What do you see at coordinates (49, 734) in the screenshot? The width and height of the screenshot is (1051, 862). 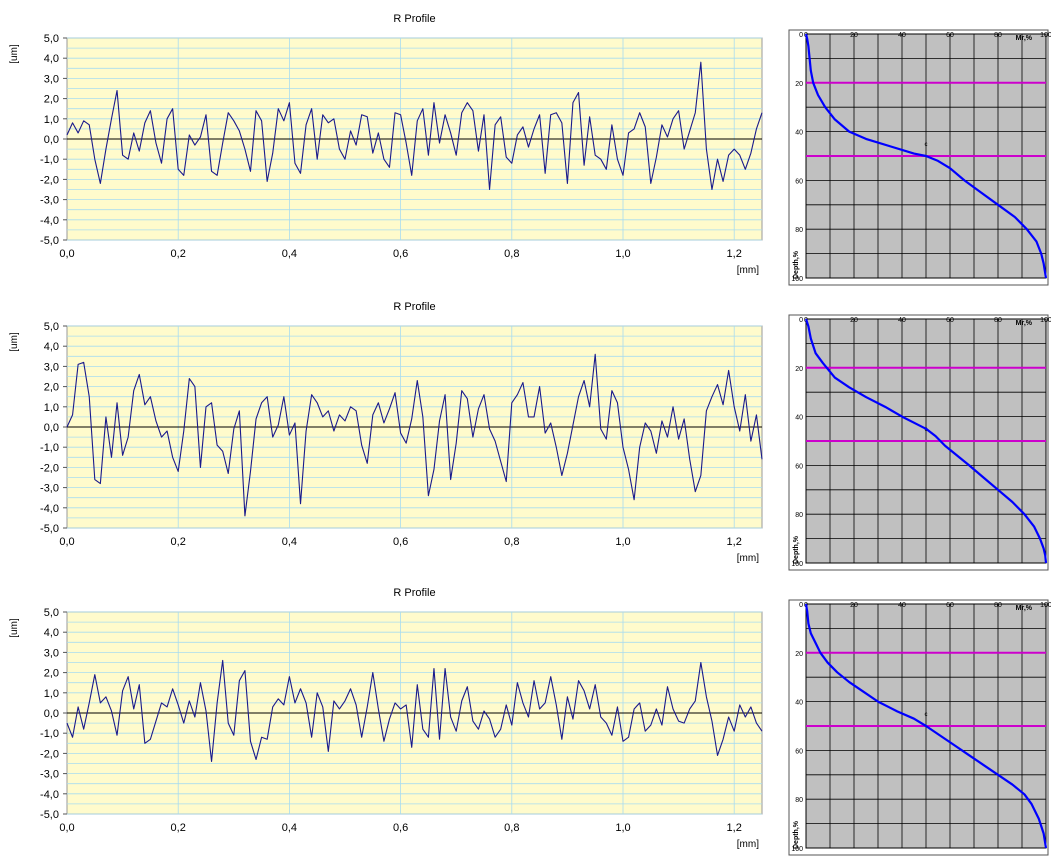 I see `y-tick-label: -1,0` at bounding box center [49, 734].